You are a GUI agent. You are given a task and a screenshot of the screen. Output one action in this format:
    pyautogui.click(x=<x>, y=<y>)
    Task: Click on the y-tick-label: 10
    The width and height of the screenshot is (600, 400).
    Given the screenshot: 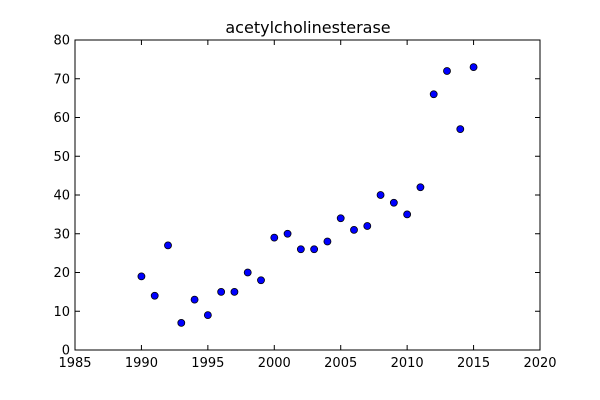 What is the action you would take?
    pyautogui.click(x=61, y=312)
    